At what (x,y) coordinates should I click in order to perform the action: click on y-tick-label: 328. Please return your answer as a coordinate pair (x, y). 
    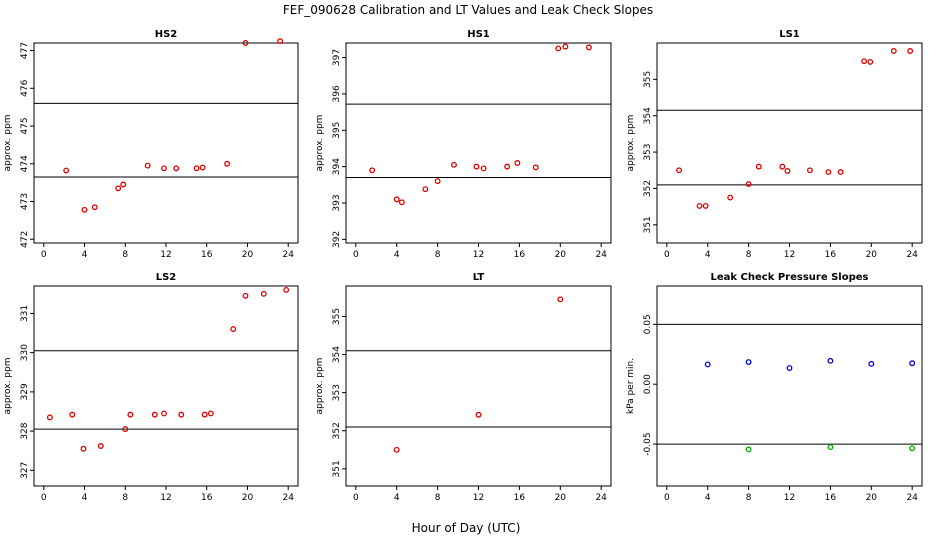
    Looking at the image, I should click on (25, 430).